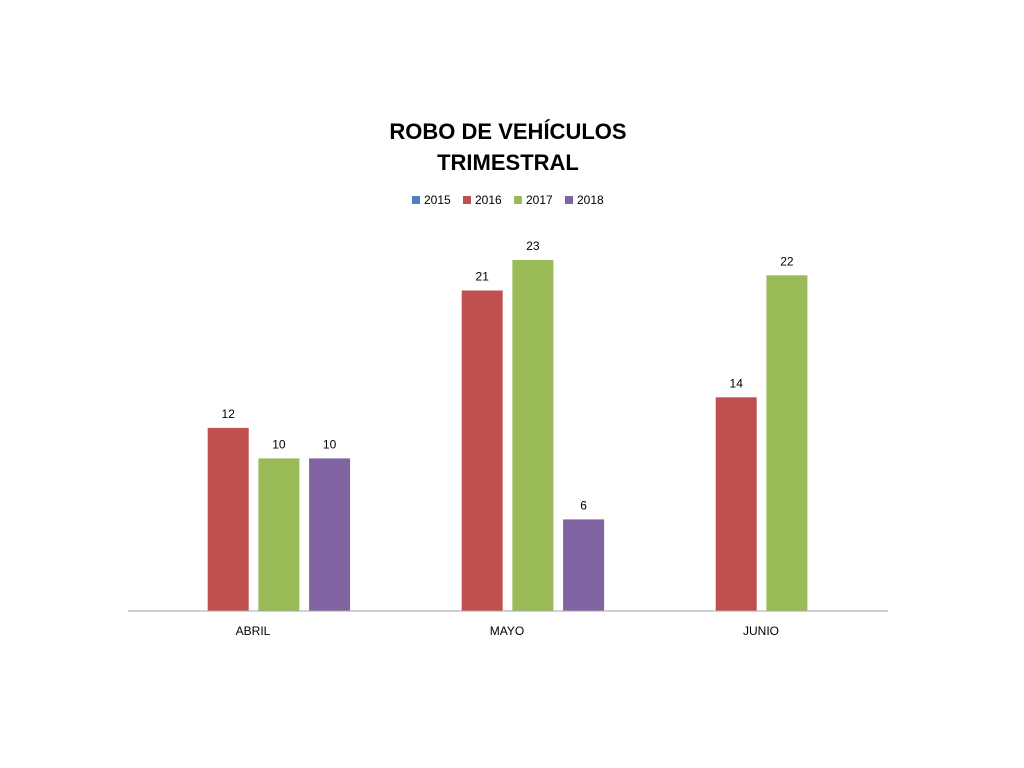 The height and width of the screenshot is (768, 1024). What do you see at coordinates (330, 534) in the screenshot?
I see `bar-abril-2018` at bounding box center [330, 534].